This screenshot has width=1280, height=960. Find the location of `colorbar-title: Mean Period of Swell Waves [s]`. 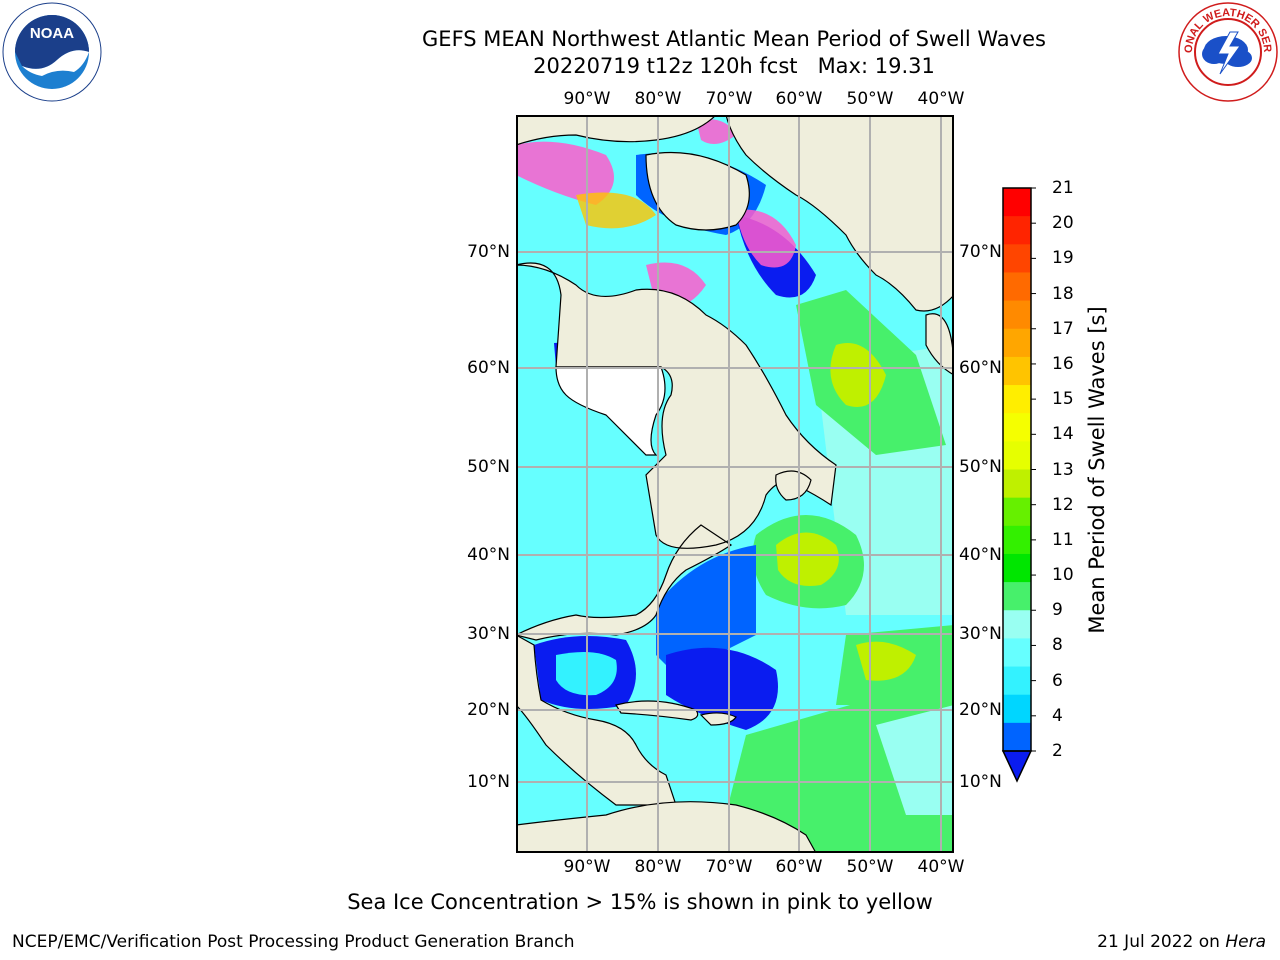

colorbar-title: Mean Period of Swell Waves [s] is located at coordinates (1097, 470).